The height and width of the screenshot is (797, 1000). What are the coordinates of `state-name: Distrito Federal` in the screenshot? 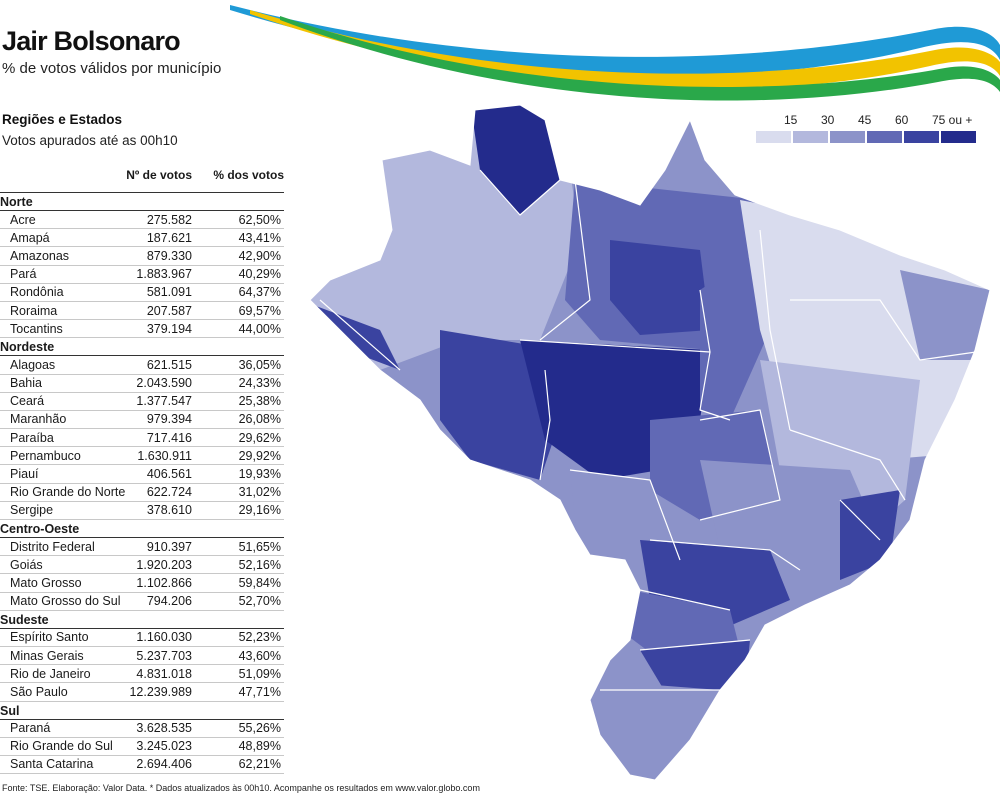 It's located at (52, 546).